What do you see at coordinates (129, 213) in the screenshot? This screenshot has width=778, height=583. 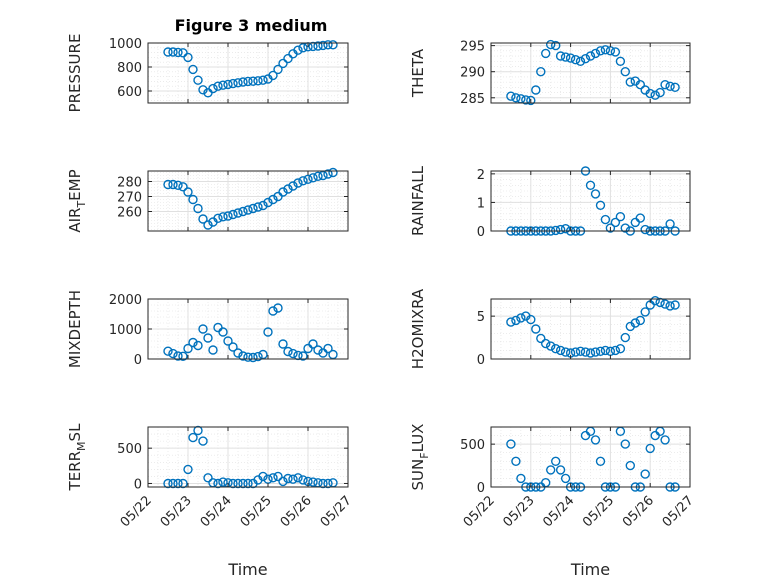 I see `y-tick-label: 260` at bounding box center [129, 213].